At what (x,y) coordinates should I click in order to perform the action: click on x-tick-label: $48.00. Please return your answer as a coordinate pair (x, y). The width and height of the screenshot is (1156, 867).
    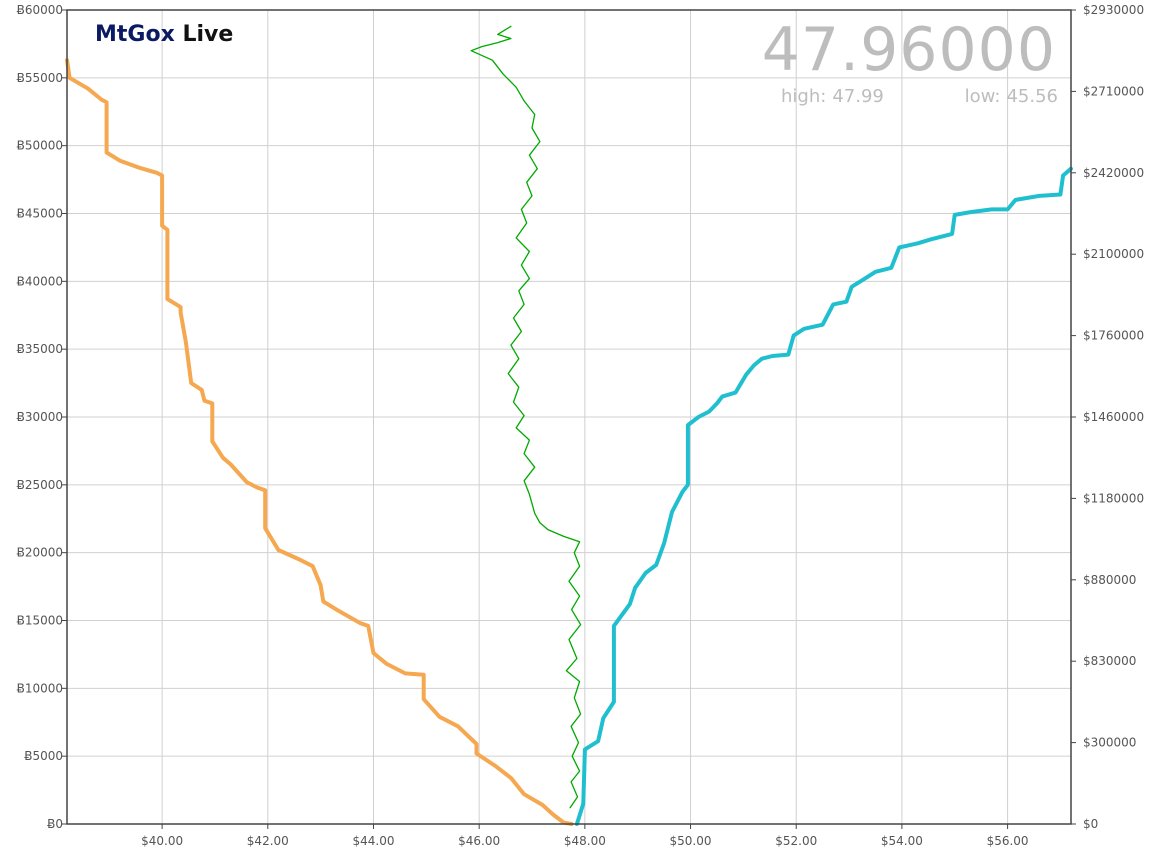
    Looking at the image, I should click on (585, 841).